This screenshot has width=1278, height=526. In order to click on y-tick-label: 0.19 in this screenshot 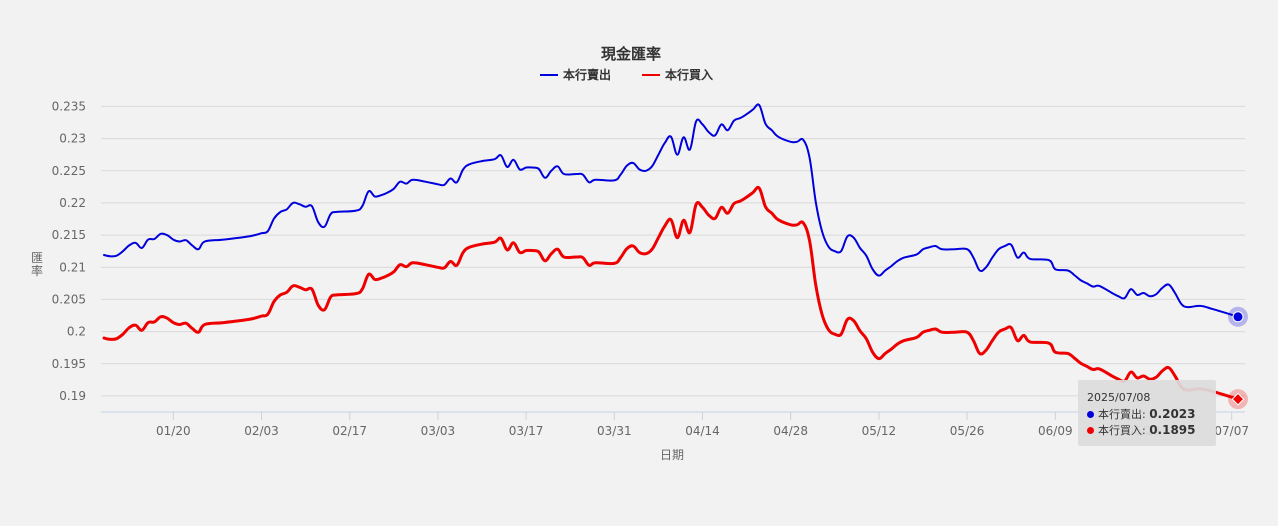, I will do `click(72, 396)`.